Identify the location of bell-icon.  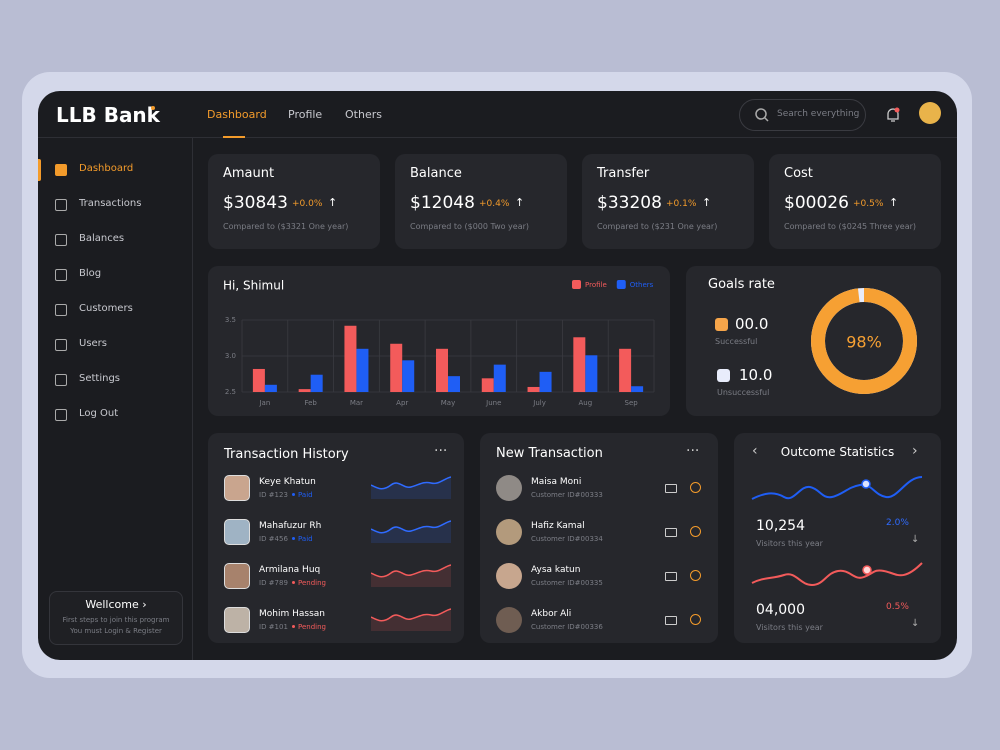
(893, 115).